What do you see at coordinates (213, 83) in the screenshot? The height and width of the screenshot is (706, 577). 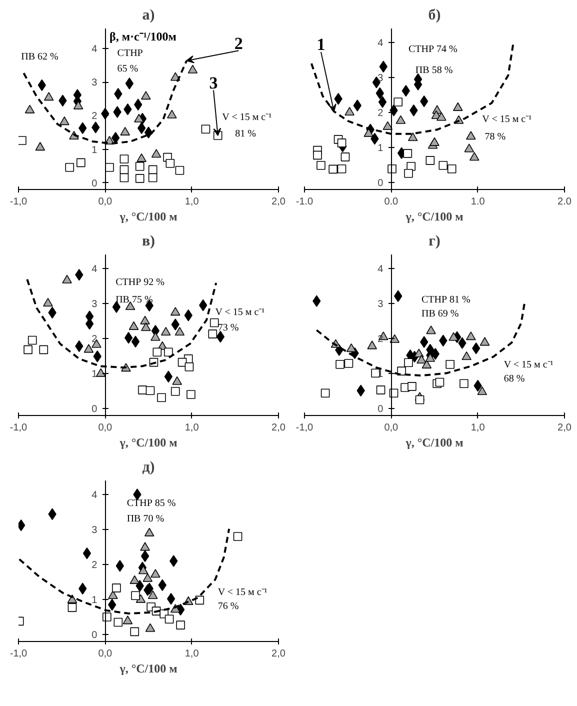 I see `annotation: 3` at bounding box center [213, 83].